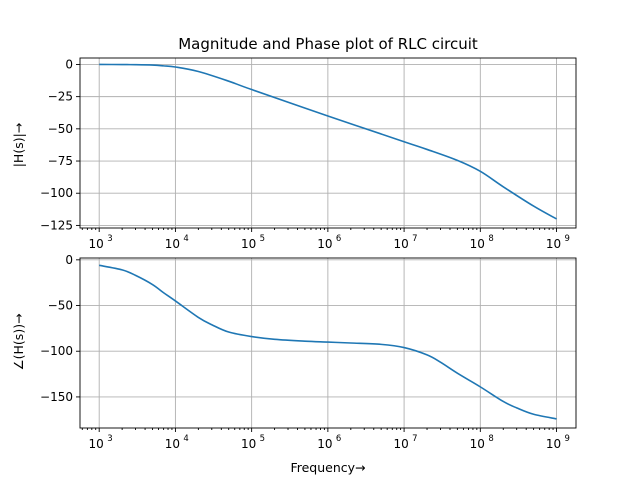 This screenshot has height=480, width=640. I want to click on phase-x-tick-exponent: 6, so click(338, 439).